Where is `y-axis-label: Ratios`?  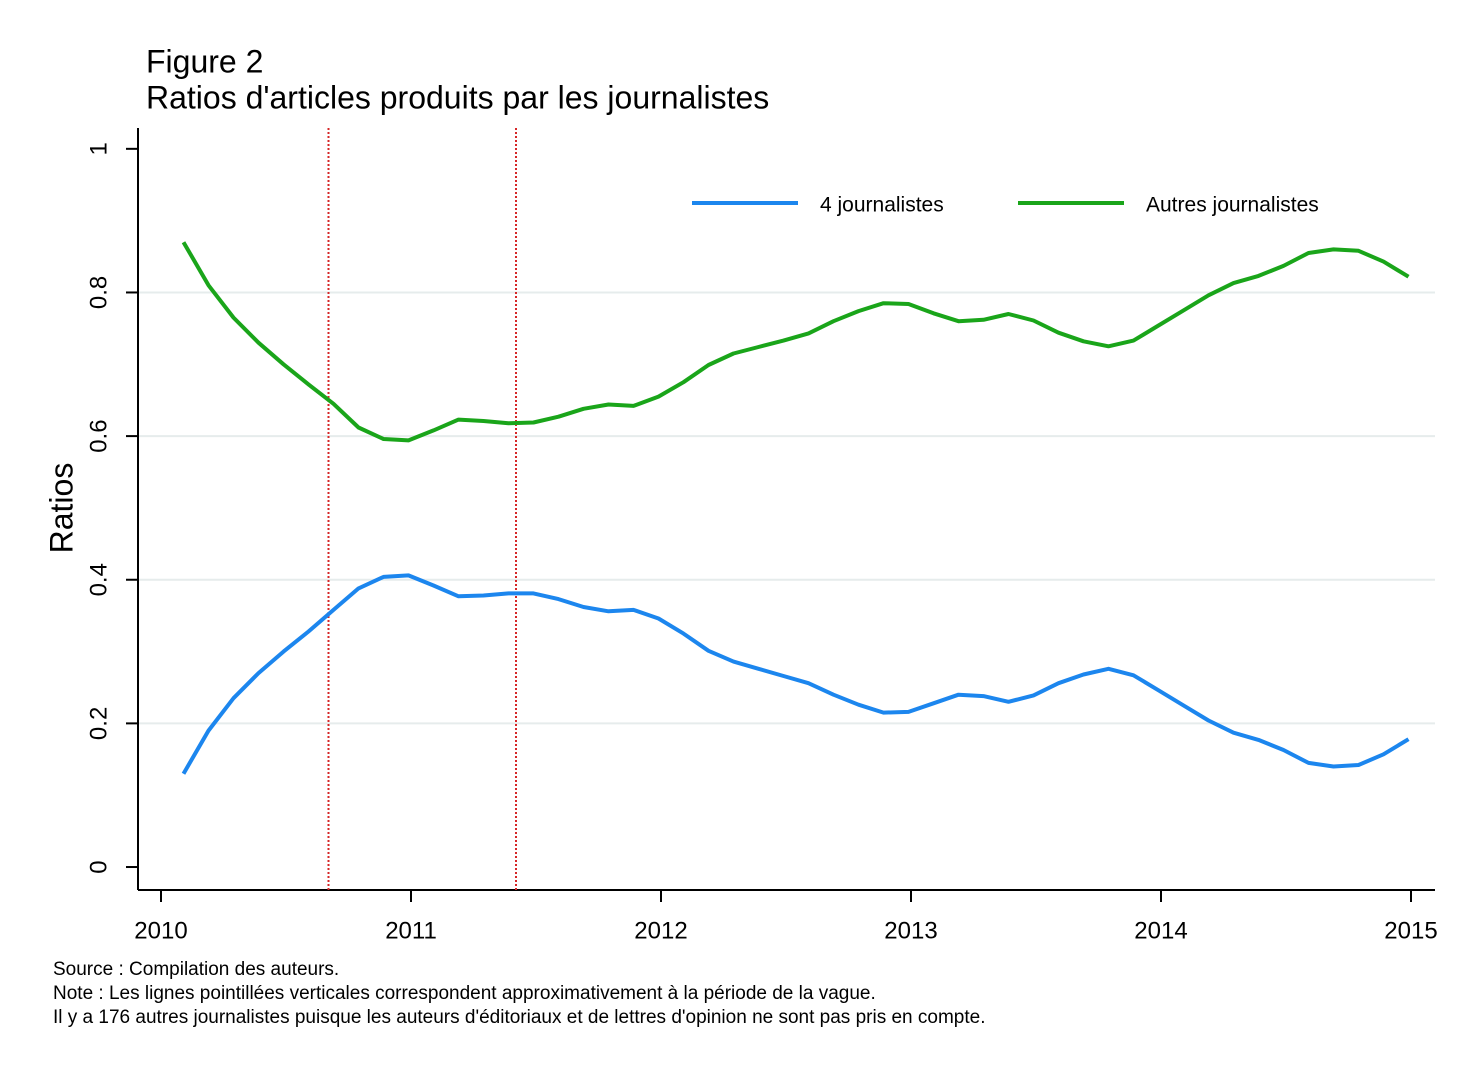
y-axis-label: Ratios is located at coordinates (61, 508).